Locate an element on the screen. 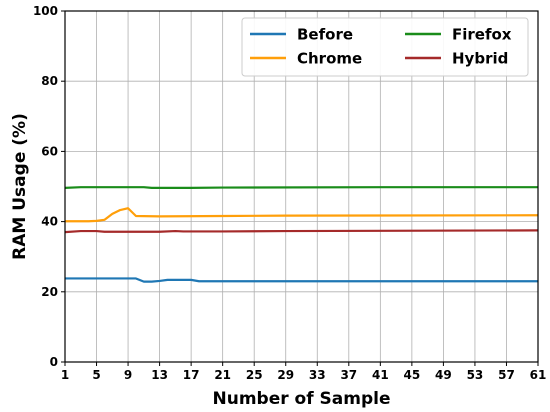 The image size is (550, 412). y-tick-label: 40 is located at coordinates (49, 222).